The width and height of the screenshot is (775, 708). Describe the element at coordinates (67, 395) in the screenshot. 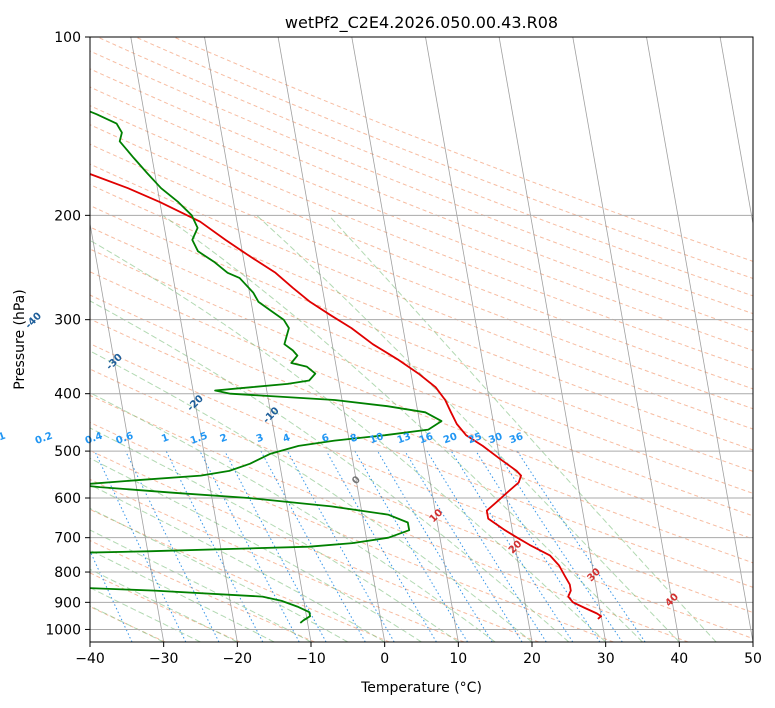

I see `y-tick-label: 400` at that location.